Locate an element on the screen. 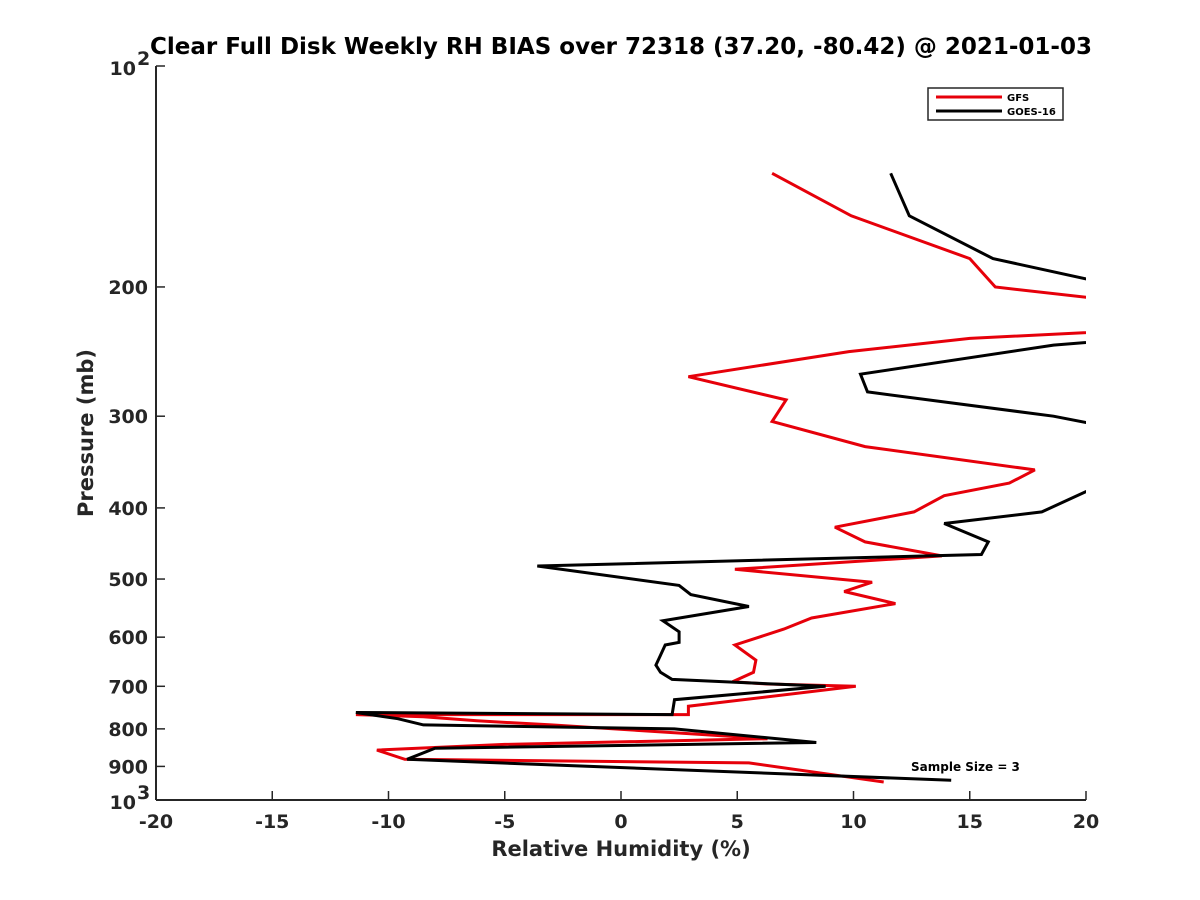  x-ticks: -20 -15 -10 -5 0 5 10 15 20 is located at coordinates (619, 812).